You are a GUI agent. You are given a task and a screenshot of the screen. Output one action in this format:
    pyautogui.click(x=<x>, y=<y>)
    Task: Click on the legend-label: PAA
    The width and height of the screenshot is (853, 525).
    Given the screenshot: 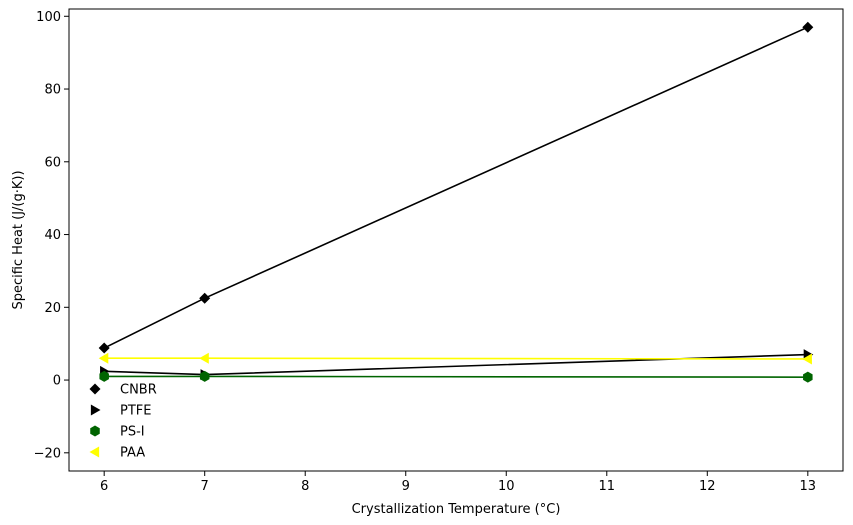 What is the action you would take?
    pyautogui.click(x=132, y=453)
    